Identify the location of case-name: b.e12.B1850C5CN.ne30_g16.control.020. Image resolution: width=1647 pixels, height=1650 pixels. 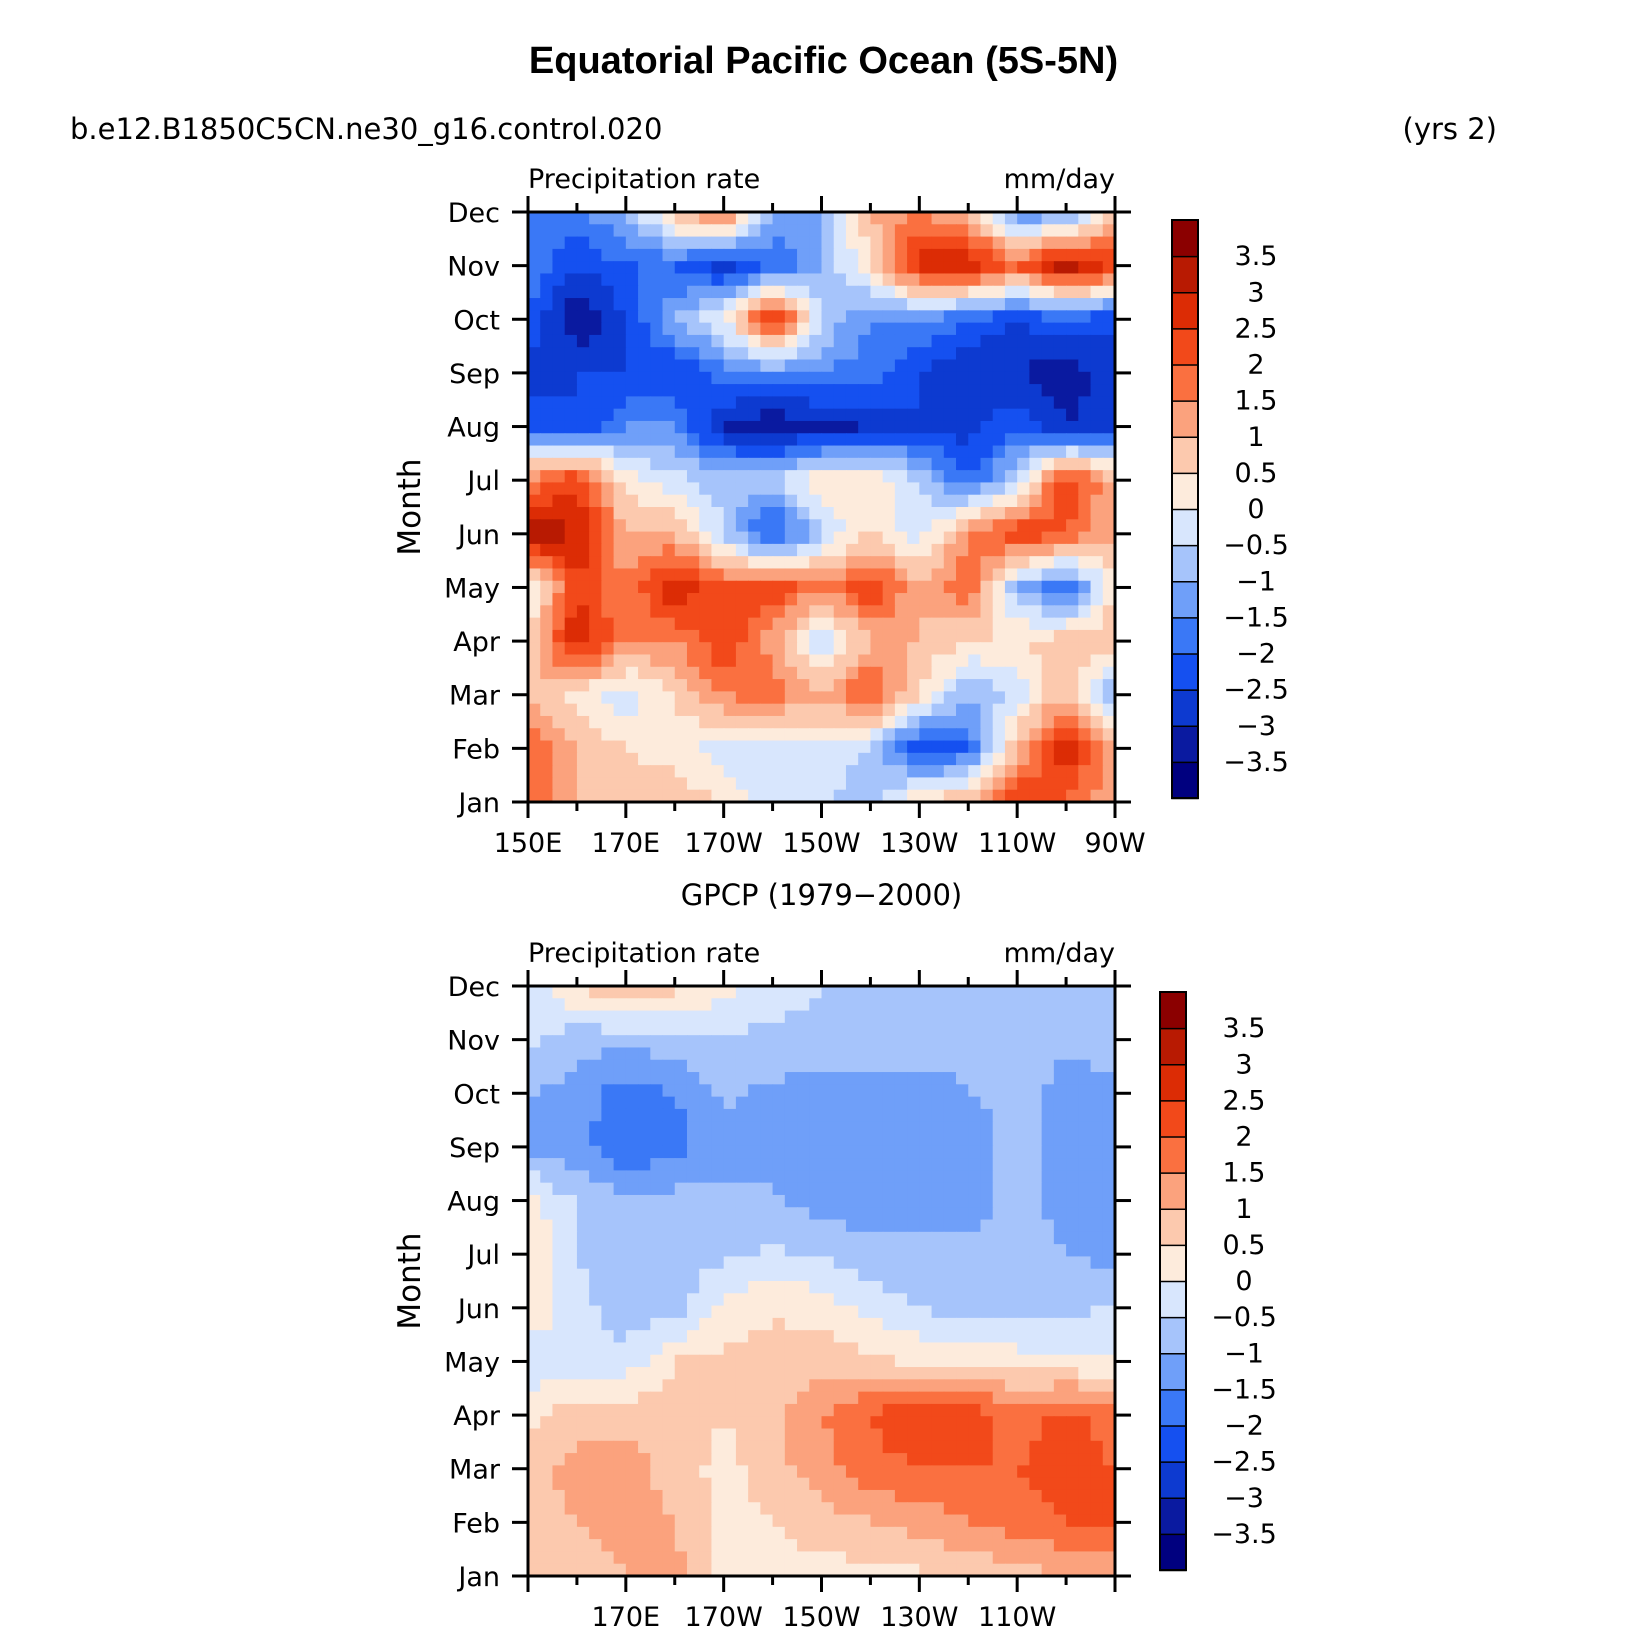
(366, 129).